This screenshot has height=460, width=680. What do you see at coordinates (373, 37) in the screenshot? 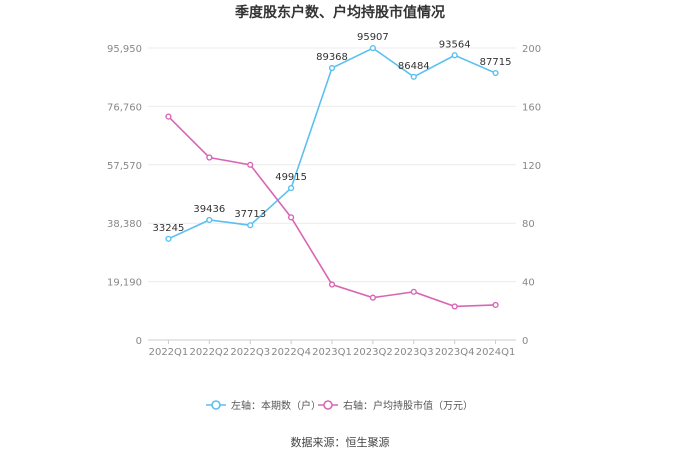
I see `data-label: 95907` at bounding box center [373, 37].